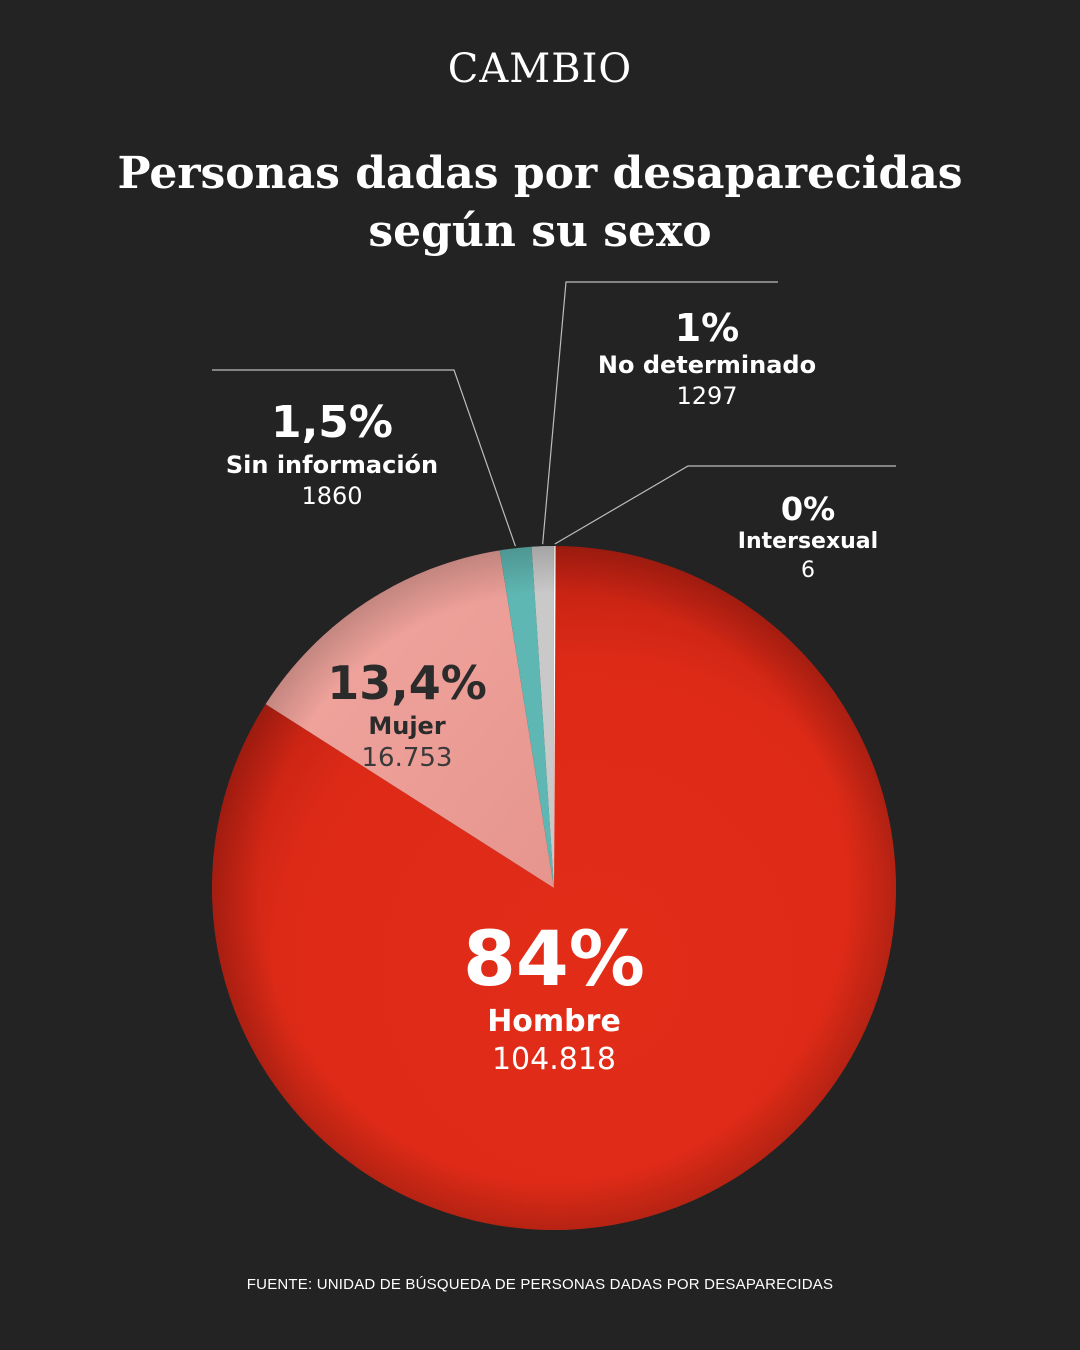 This screenshot has height=1350, width=1080. What do you see at coordinates (808, 541) in the screenshot?
I see `label-intersexual-name: Intersexual` at bounding box center [808, 541].